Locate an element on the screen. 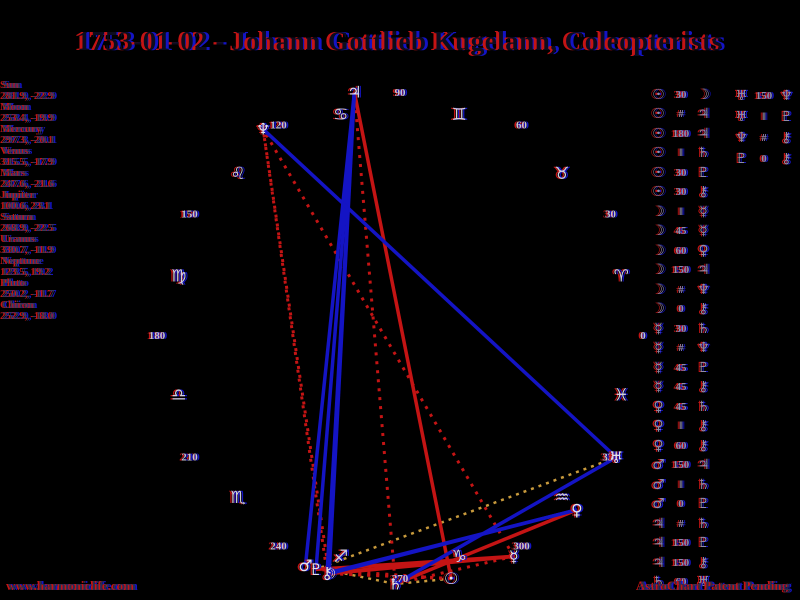 This screenshot has width=800, height=600. planet-list-item: Saturn 268.9, -22.5 is located at coordinates (28, 223).